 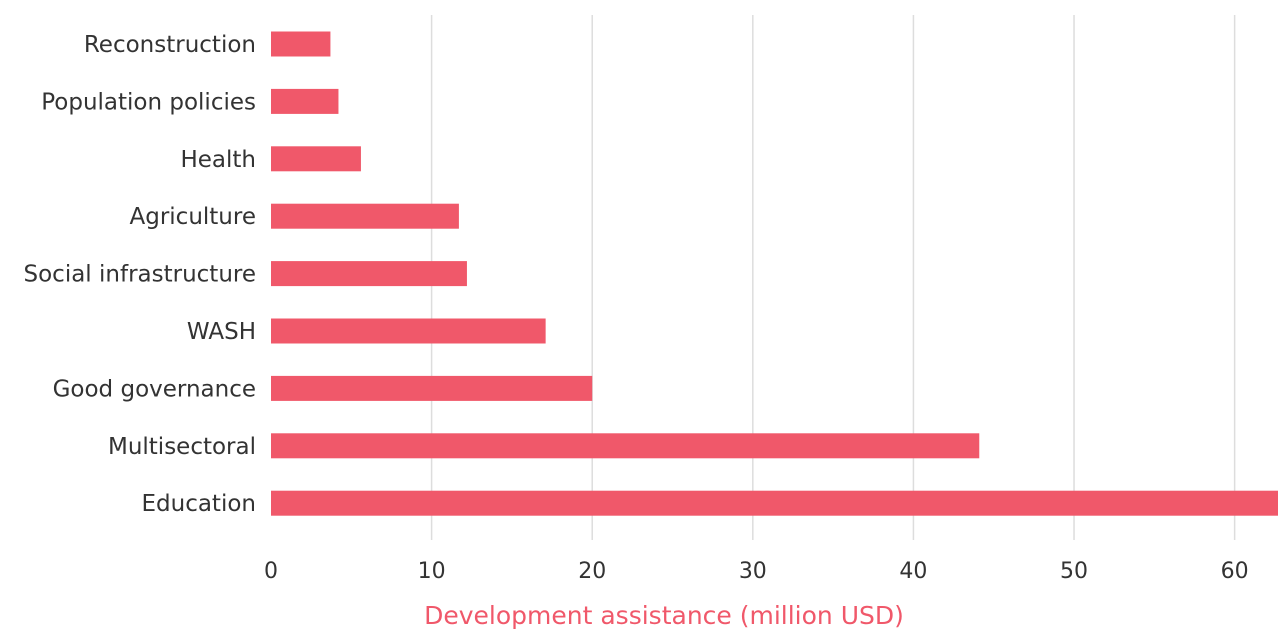 I want to click on x-tick-labels: 0 10 20 30 40 50 60, so click(x=756, y=571).